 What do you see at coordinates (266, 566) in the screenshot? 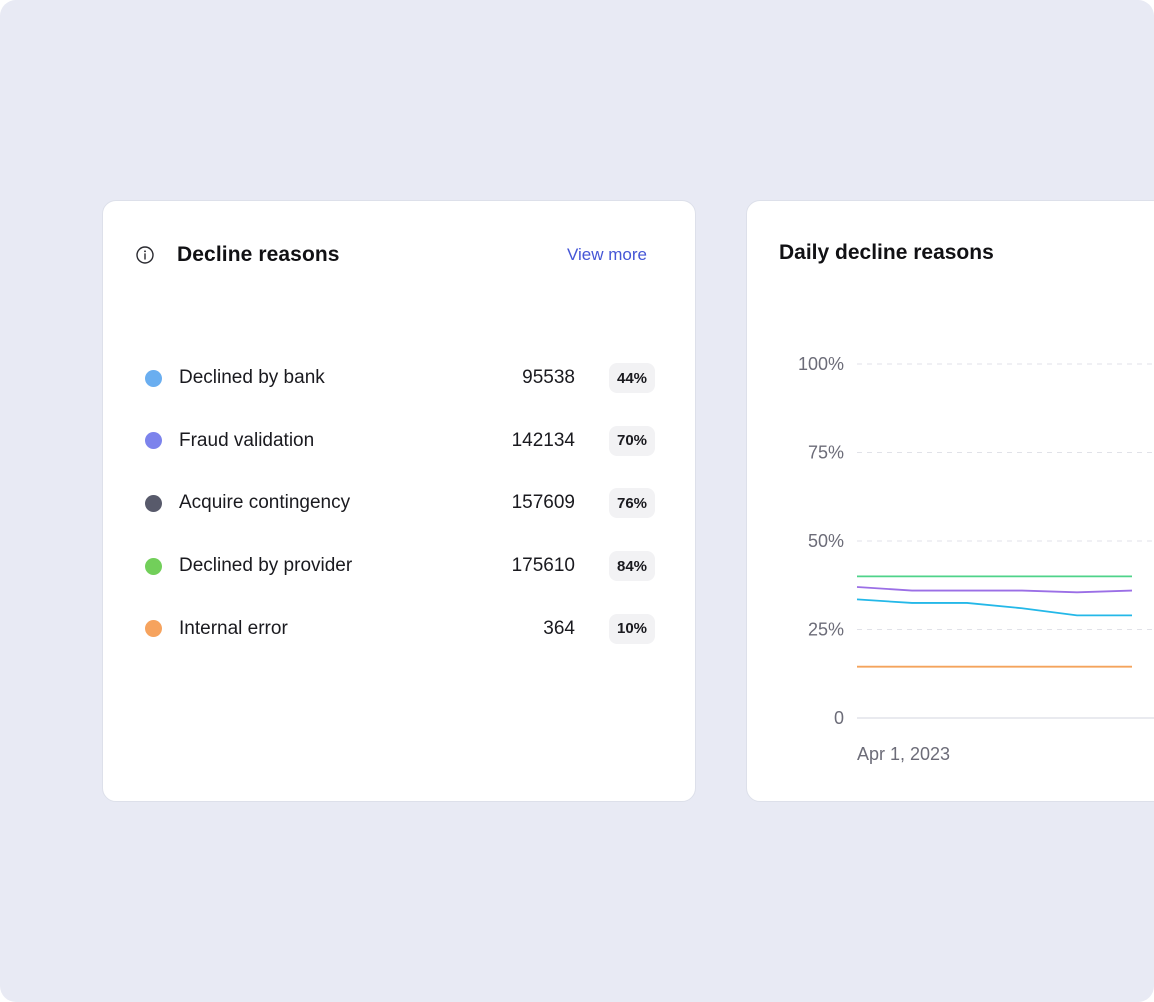
I see `reason-label: Declined by provider` at bounding box center [266, 566].